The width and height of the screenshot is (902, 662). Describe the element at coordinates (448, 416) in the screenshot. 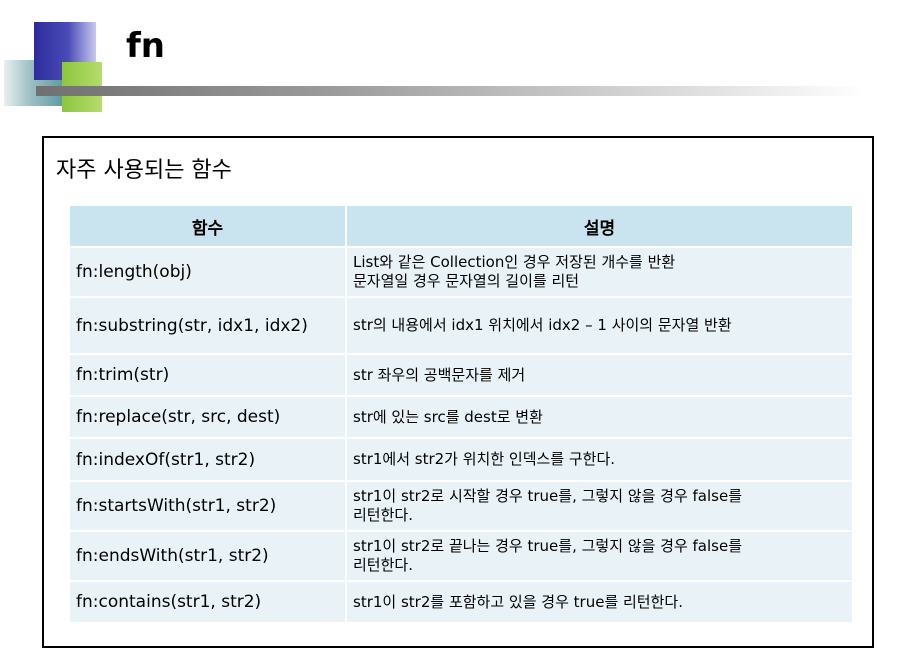

I see `description-line: str에 있는 src를 dest로 변환` at that location.